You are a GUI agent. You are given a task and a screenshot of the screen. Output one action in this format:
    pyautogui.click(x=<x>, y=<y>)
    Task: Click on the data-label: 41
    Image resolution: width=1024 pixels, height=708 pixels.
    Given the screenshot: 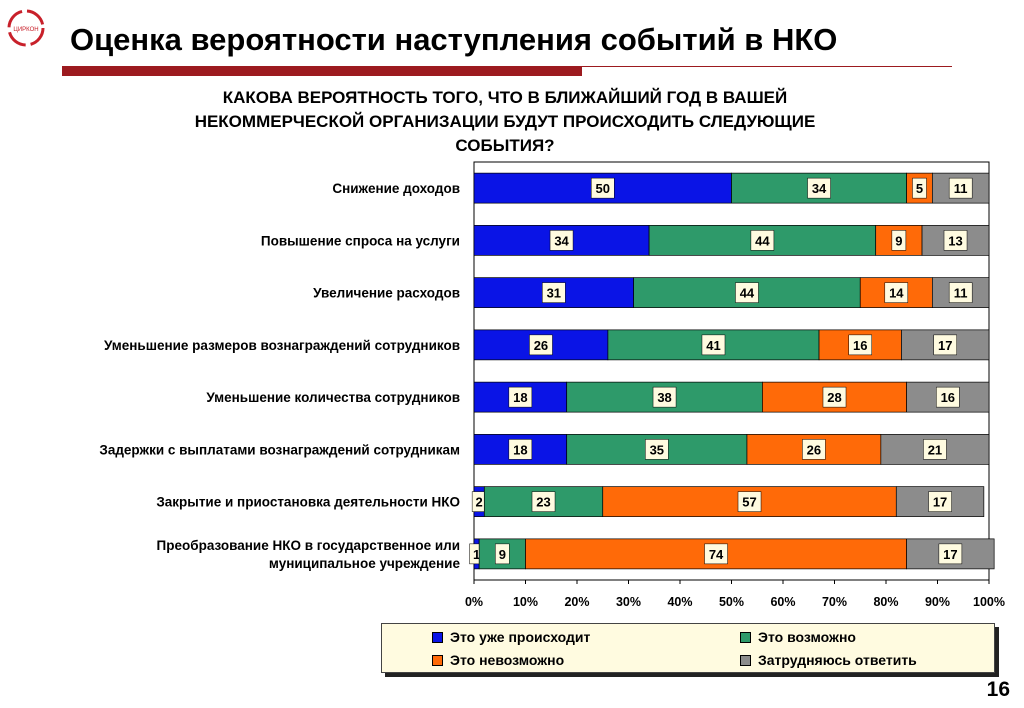 What is the action you would take?
    pyautogui.click(x=713, y=345)
    